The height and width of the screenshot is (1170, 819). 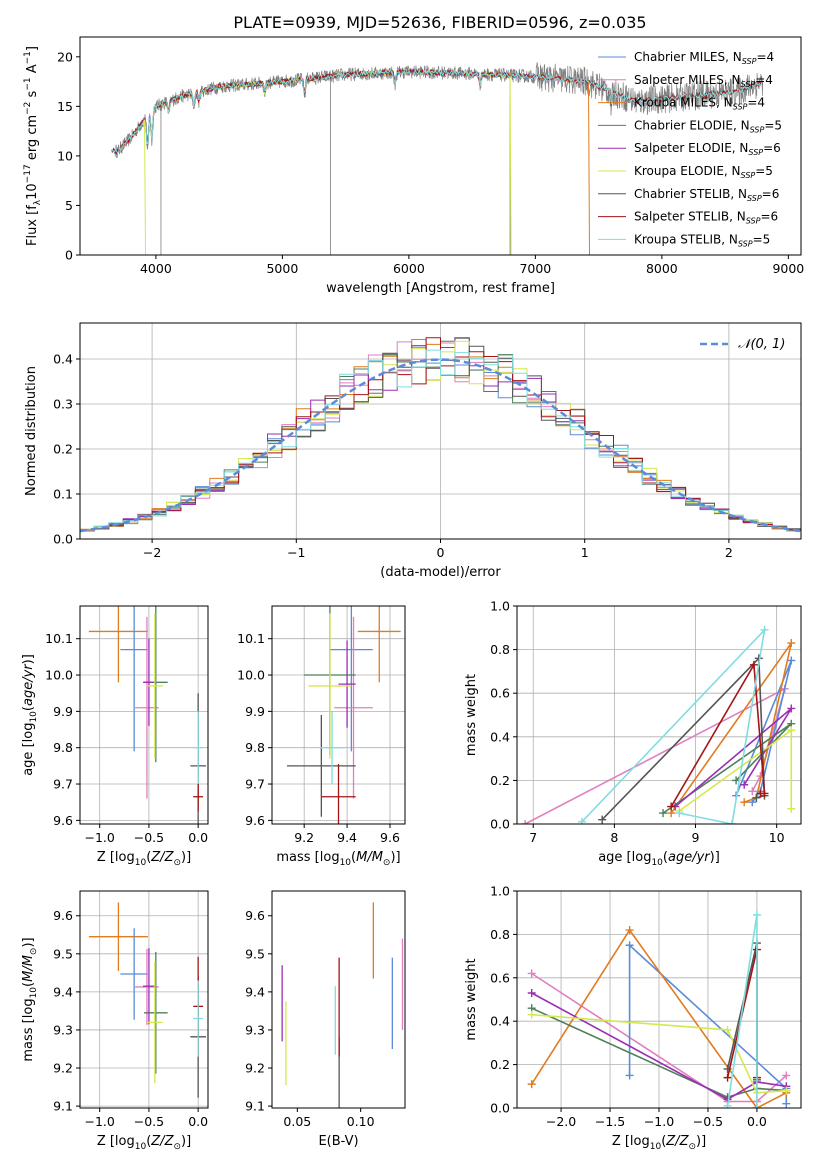 What do you see at coordinates (69, 205) in the screenshot?
I see `y-tick-label: 5` at bounding box center [69, 205].